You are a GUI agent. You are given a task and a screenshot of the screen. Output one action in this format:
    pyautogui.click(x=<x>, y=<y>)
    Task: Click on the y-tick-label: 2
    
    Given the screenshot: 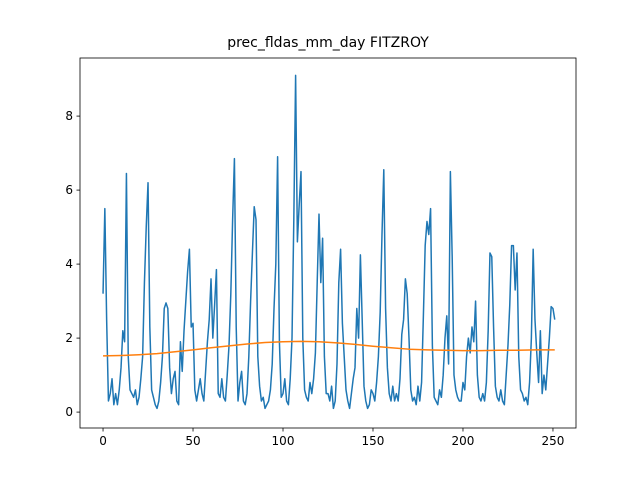 What is the action you would take?
    pyautogui.click(x=69, y=338)
    